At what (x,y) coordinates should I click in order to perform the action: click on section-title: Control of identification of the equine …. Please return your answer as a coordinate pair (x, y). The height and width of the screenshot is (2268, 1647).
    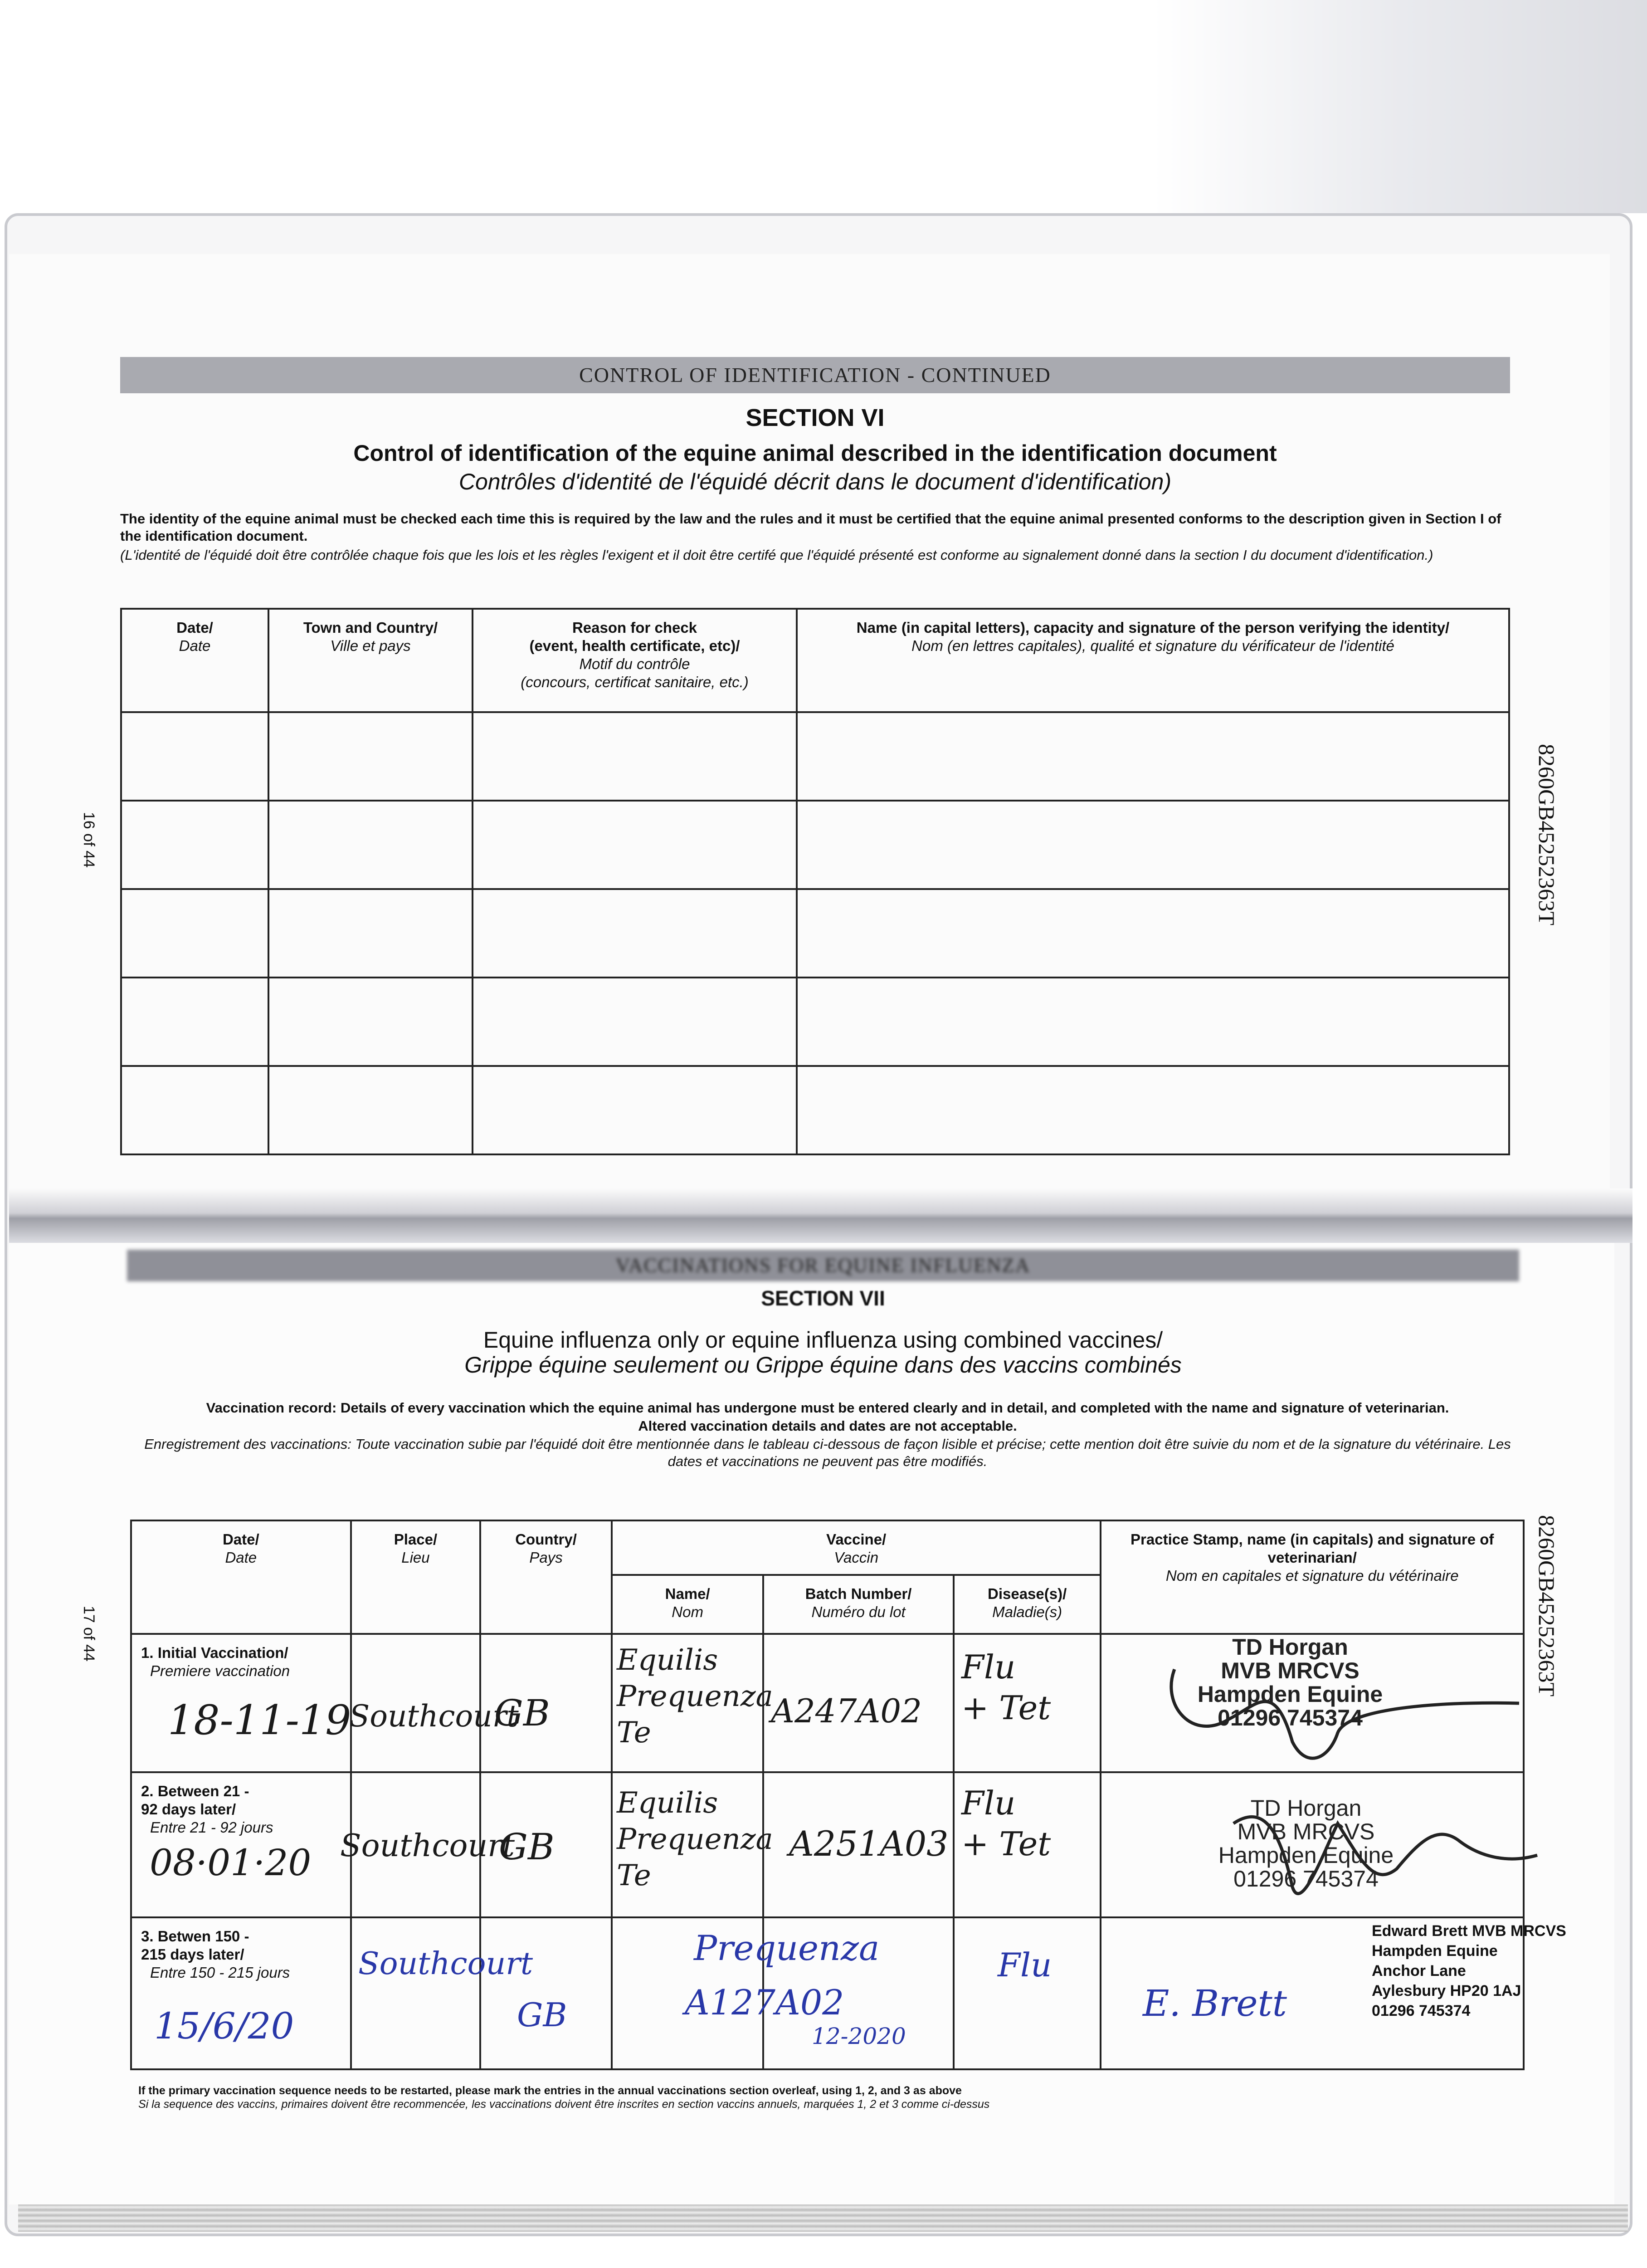
    Looking at the image, I should click on (815, 453).